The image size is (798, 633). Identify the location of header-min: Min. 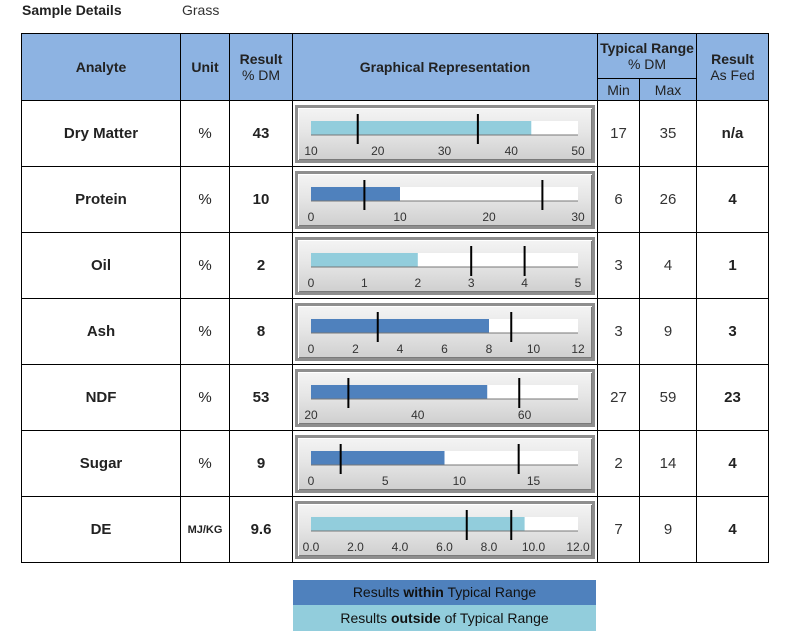
(618, 89).